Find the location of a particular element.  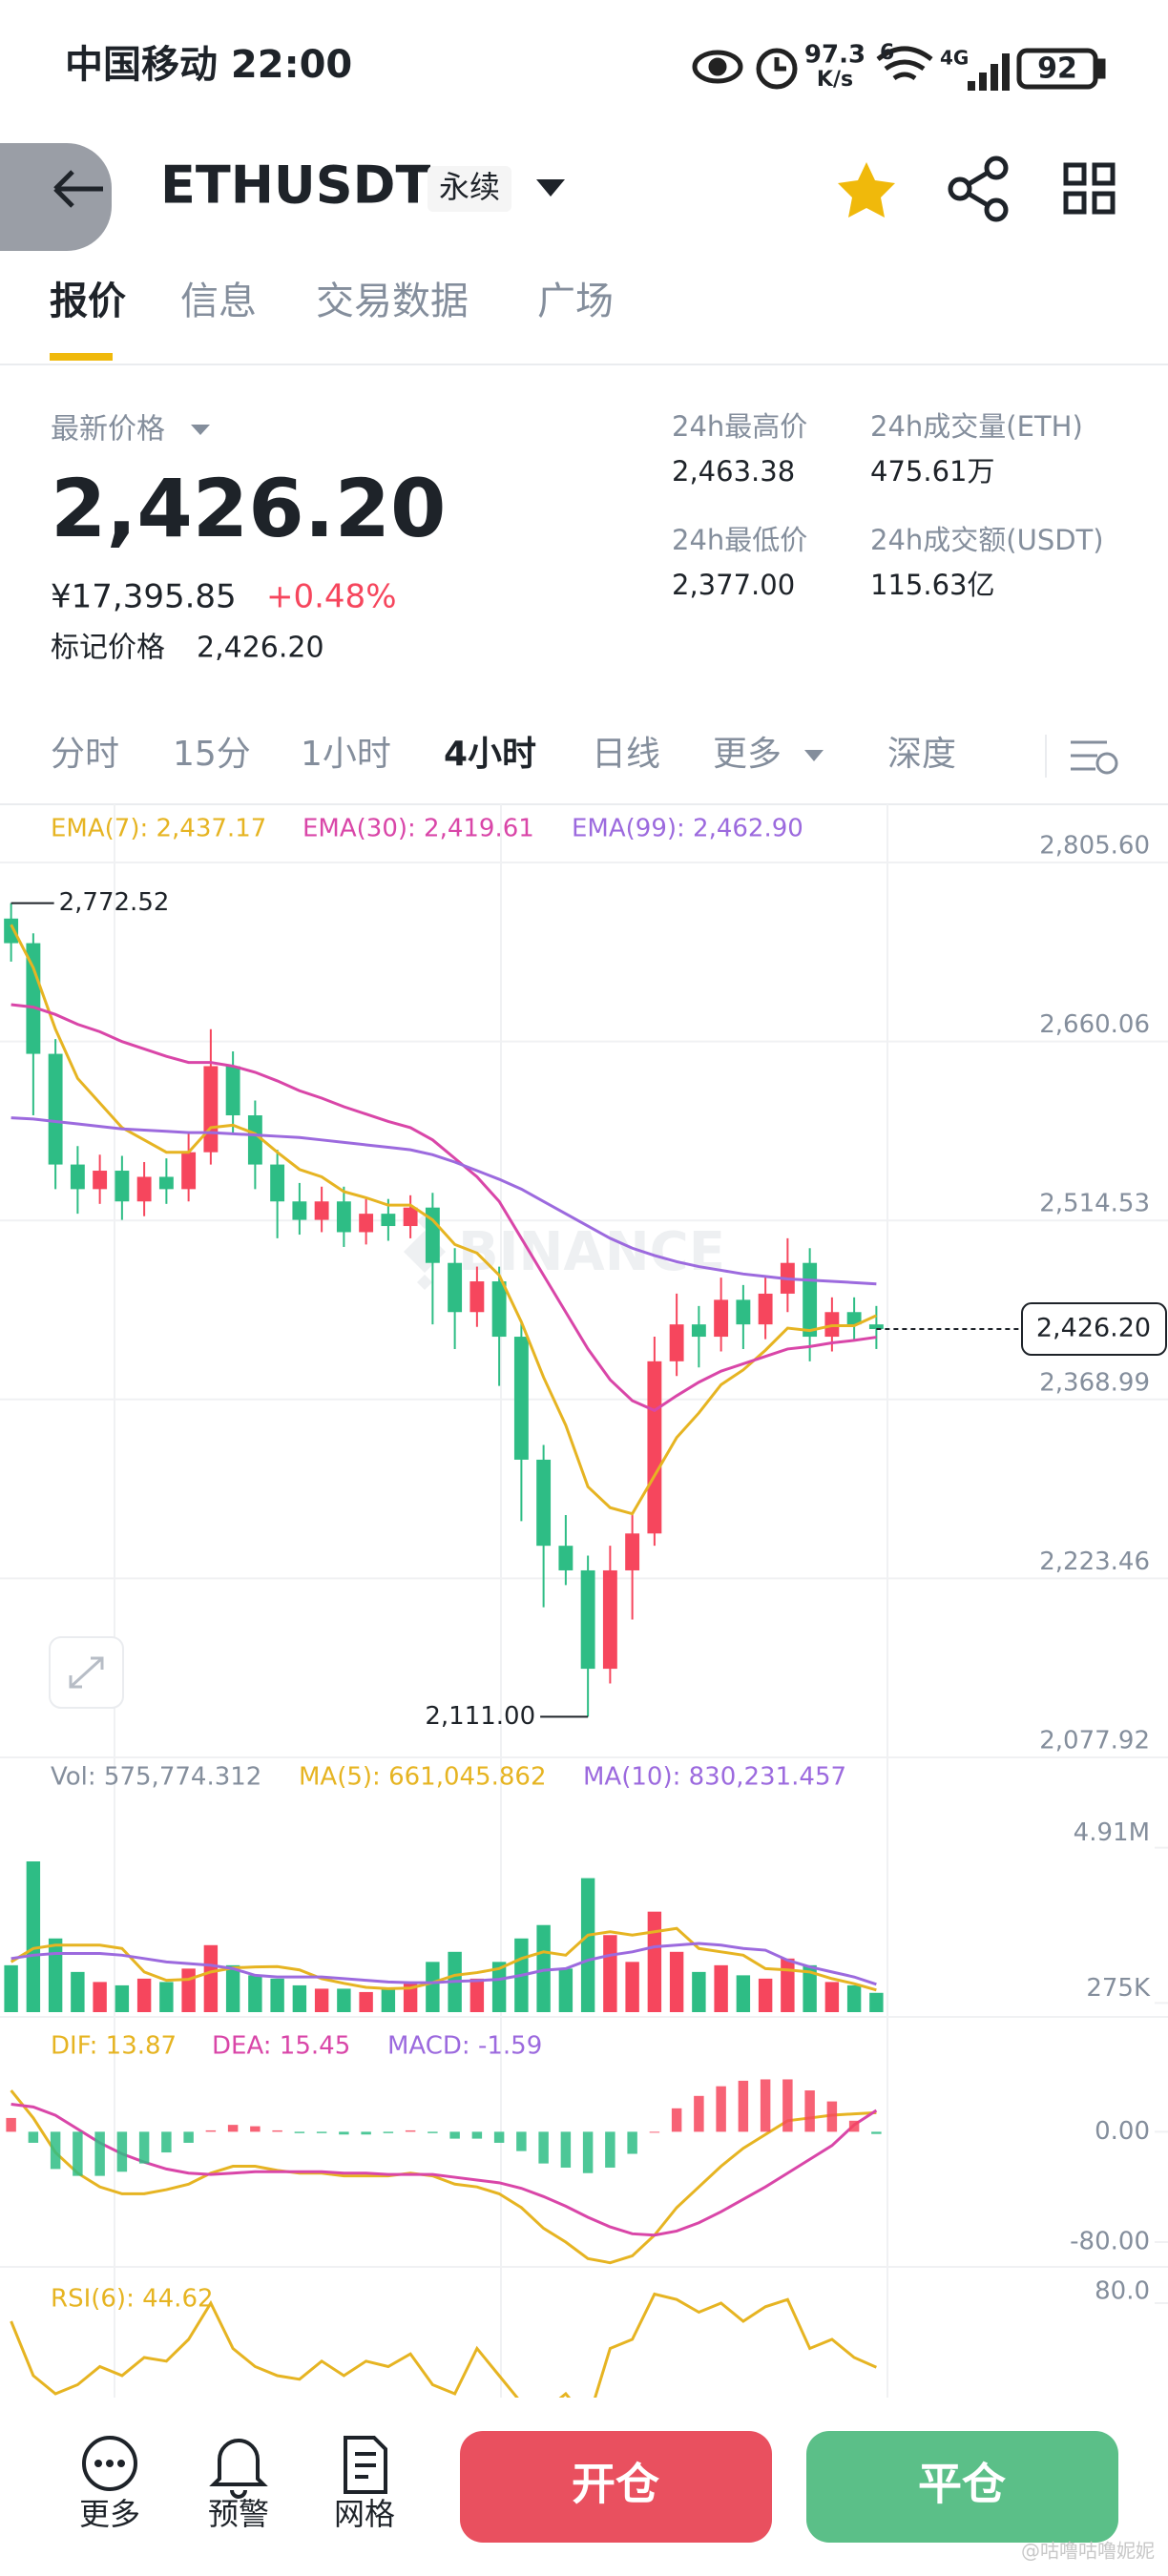

interval: 分时 is located at coordinates (85, 754).